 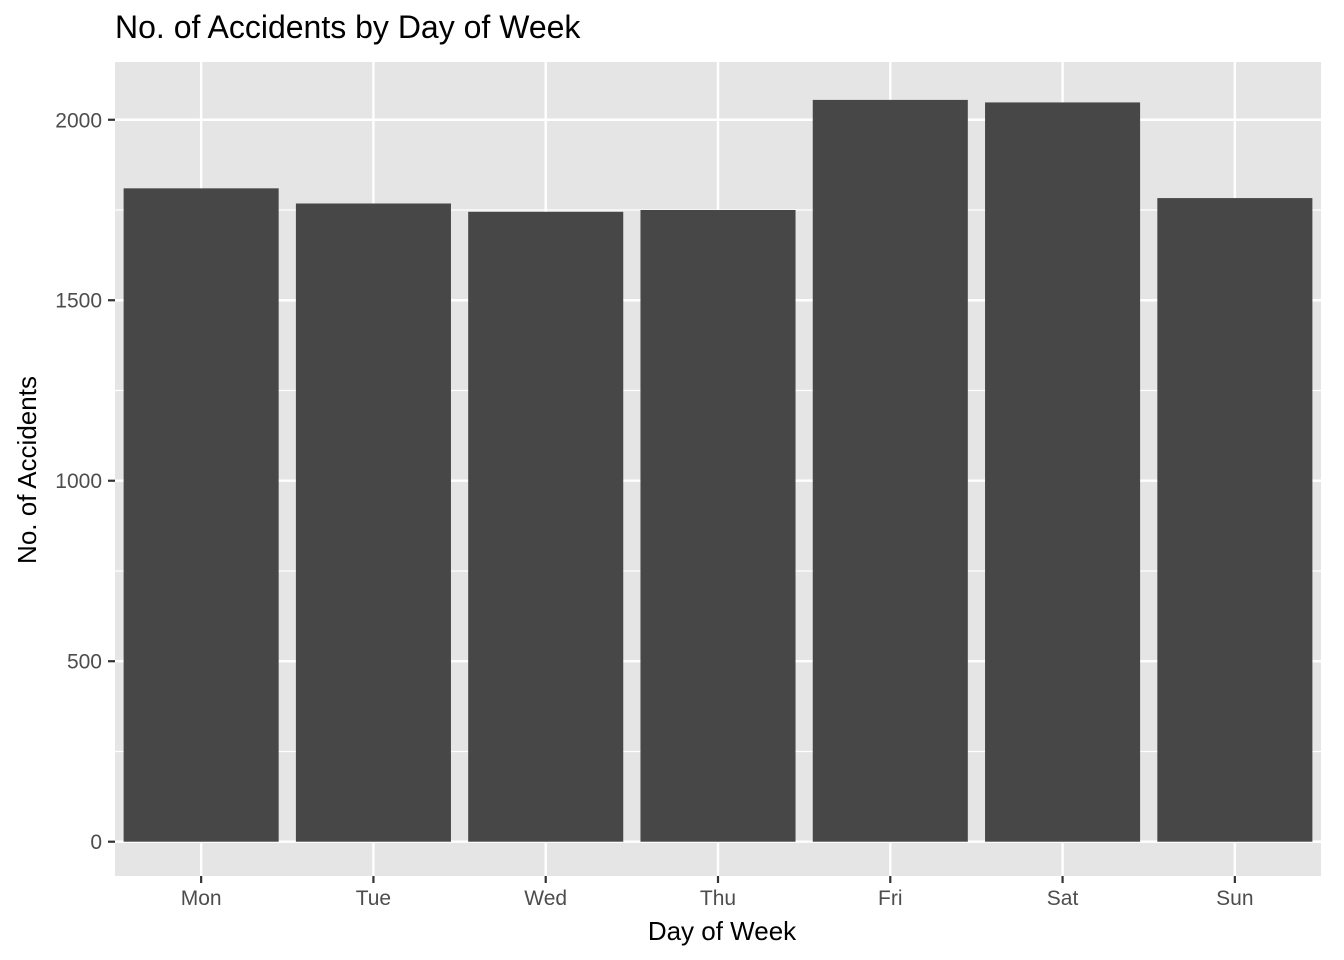 What do you see at coordinates (78, 481) in the screenshot?
I see `y-tick-label: 1000` at bounding box center [78, 481].